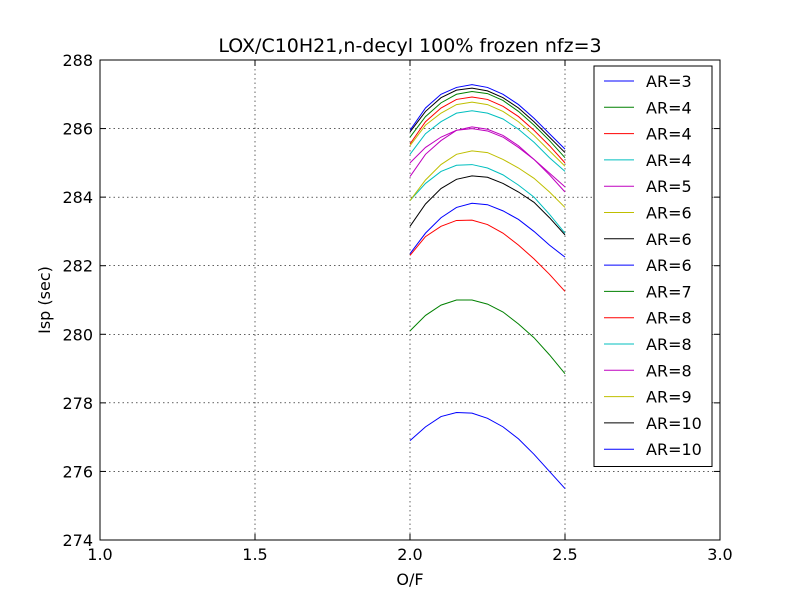 The width and height of the screenshot is (800, 600). What do you see at coordinates (254, 554) in the screenshot?
I see `x-tick-label: 1.5` at bounding box center [254, 554].